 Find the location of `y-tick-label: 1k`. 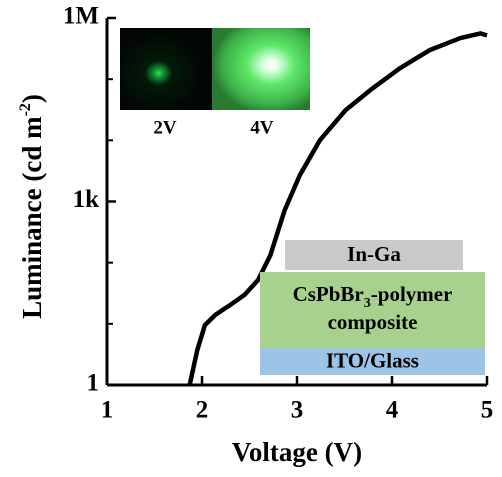

y-tick-label: 1k is located at coordinates (86, 199).